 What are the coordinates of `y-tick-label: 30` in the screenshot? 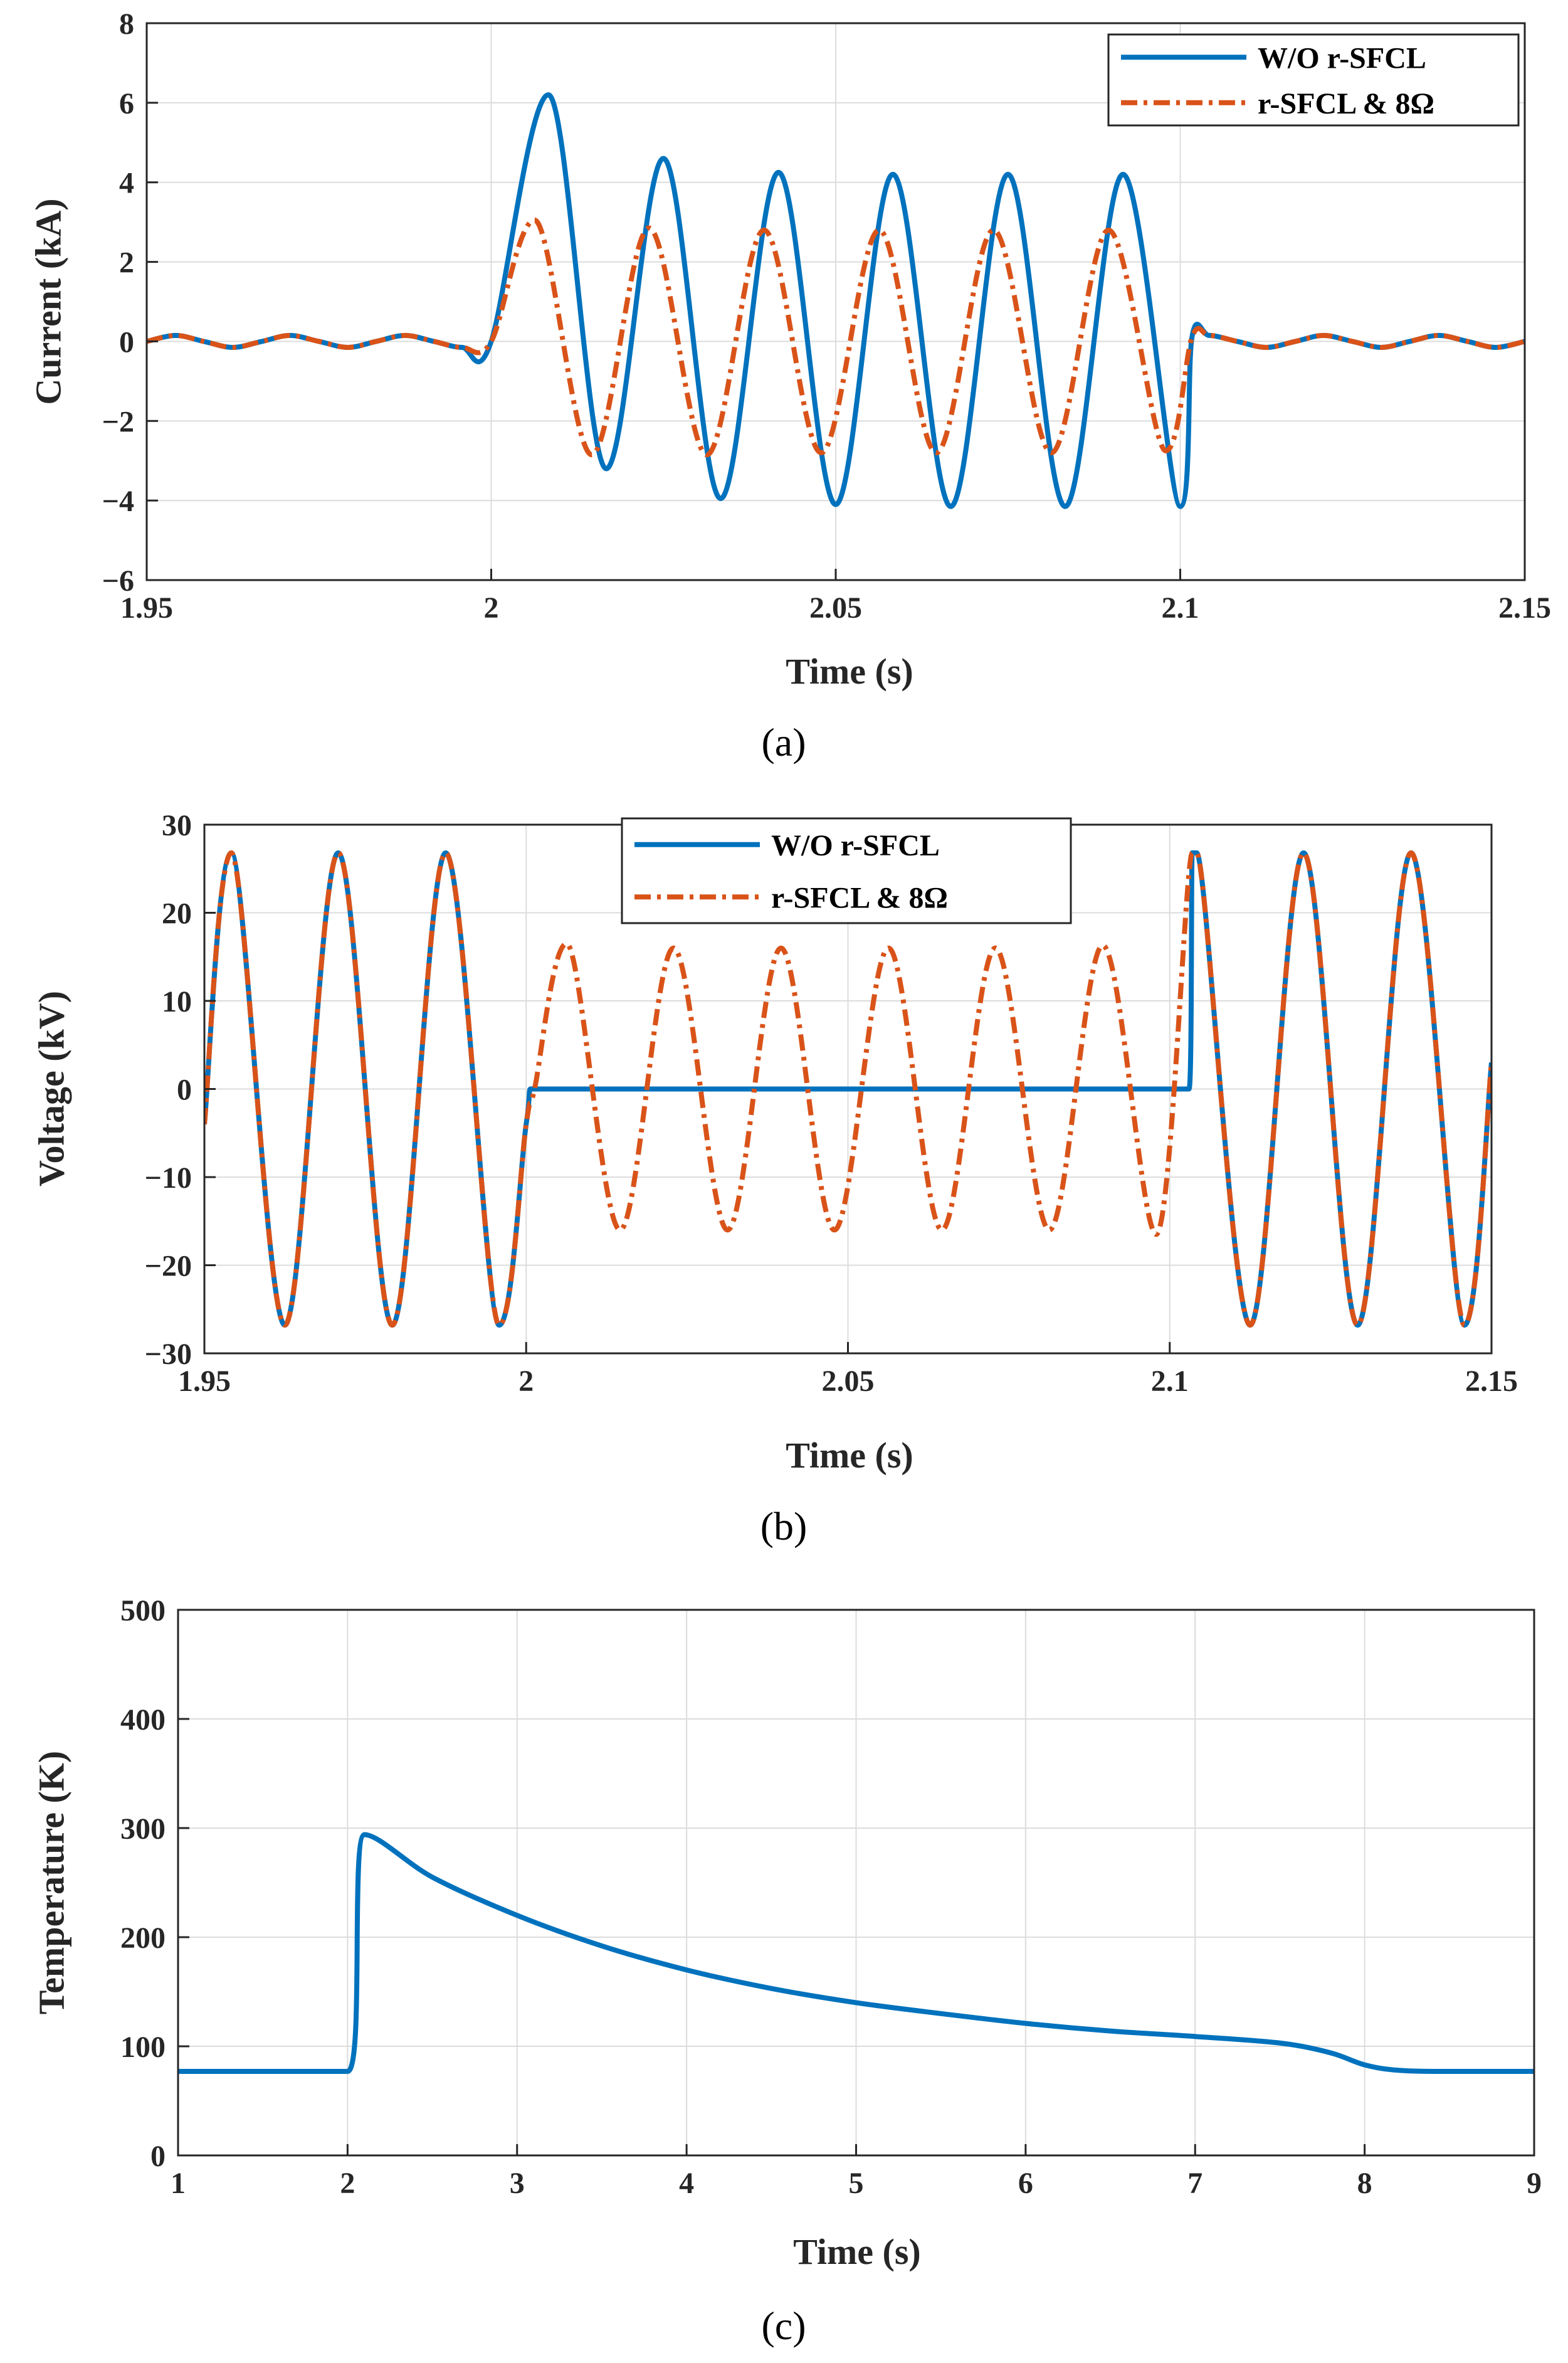 It's located at (177, 825).